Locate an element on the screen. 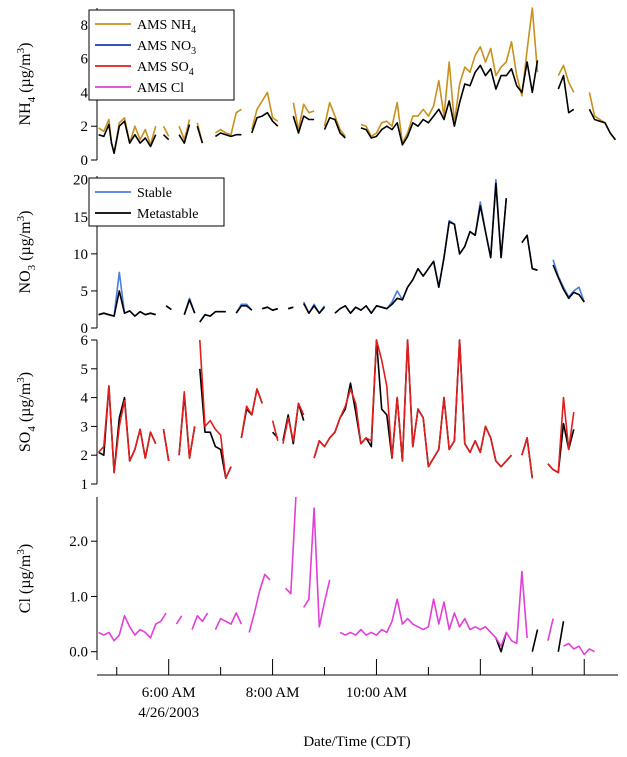 The height and width of the screenshot is (757, 627). y-axis-label: NO3 (µg/m3) is located at coordinates (26, 252).